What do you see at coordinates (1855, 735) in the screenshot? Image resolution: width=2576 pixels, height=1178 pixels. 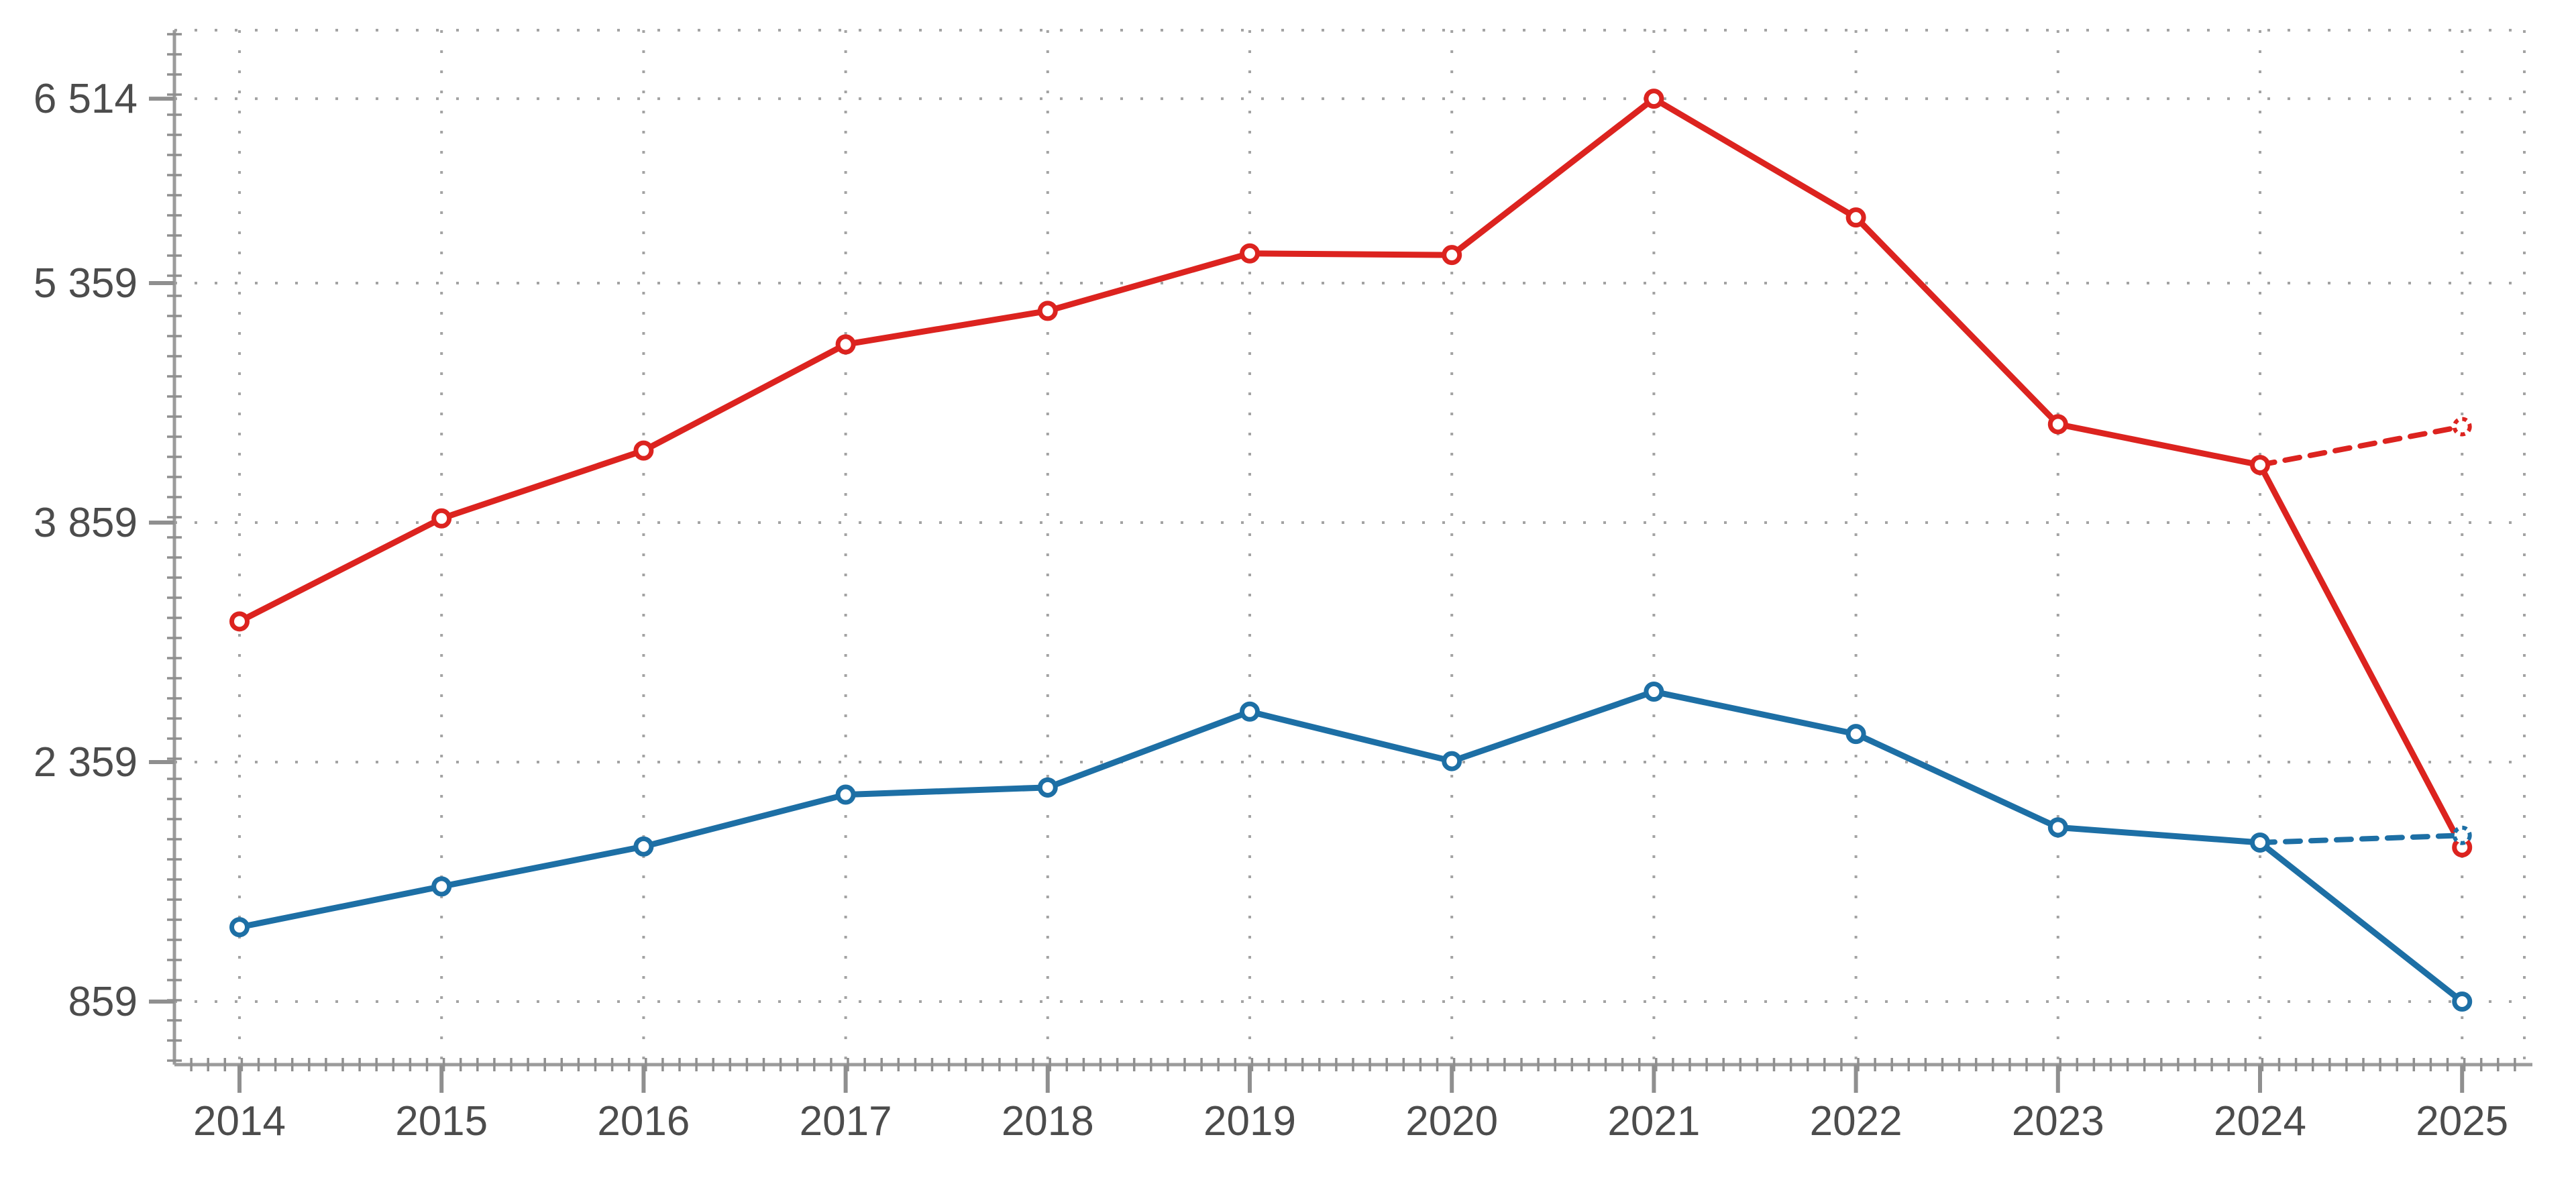 I see `series-blue-marker-2022` at bounding box center [1855, 735].